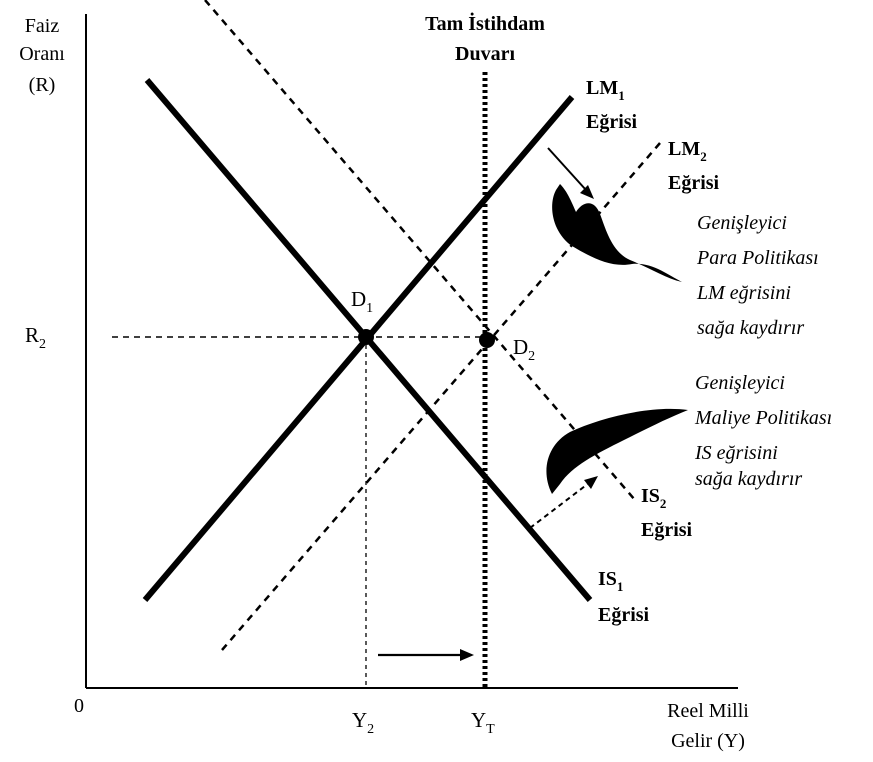  I want to click on equilibrium-point-d1, so click(366, 337).